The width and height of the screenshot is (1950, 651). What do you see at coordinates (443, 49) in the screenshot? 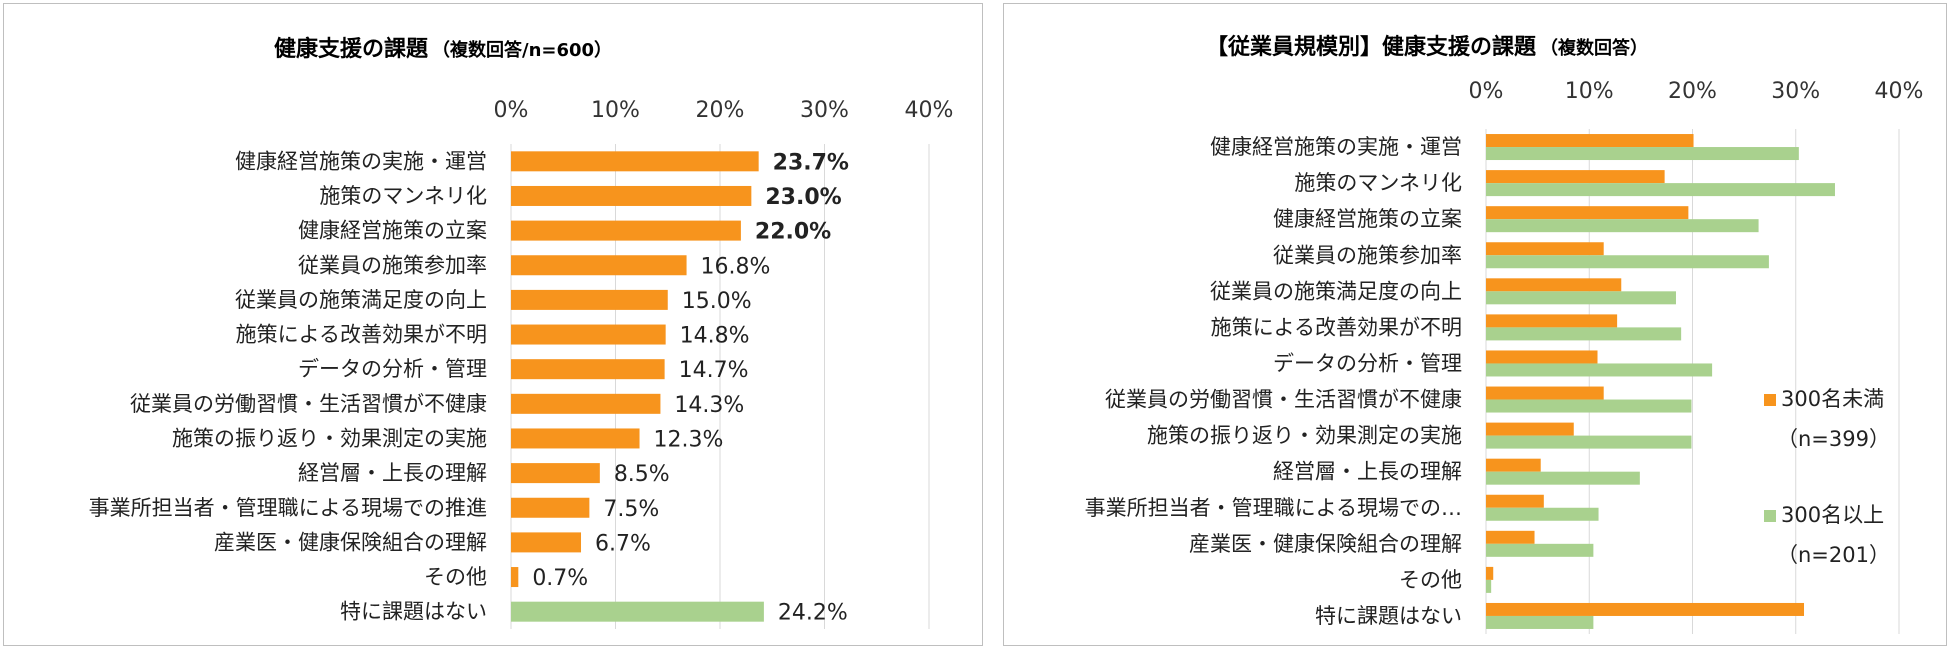
I see `chart-left-title: 健康支援の課題 （複数回答/n=600）` at bounding box center [443, 49].